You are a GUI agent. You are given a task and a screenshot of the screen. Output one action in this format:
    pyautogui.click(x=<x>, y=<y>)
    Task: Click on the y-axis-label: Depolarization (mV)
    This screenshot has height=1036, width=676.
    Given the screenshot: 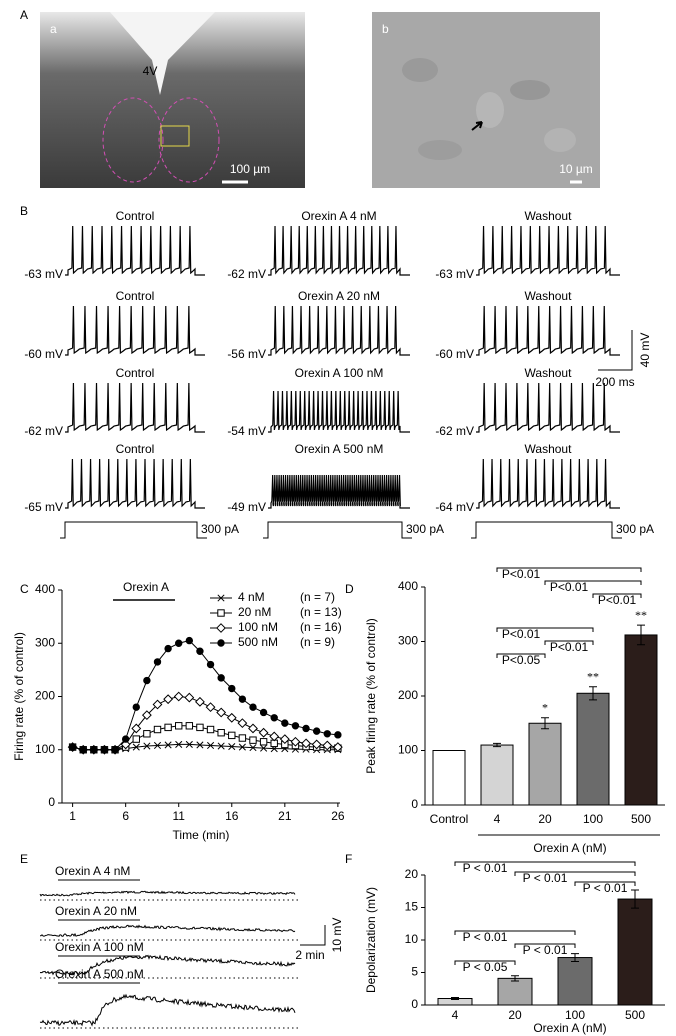 What is the action you would take?
    pyautogui.click(x=371, y=940)
    